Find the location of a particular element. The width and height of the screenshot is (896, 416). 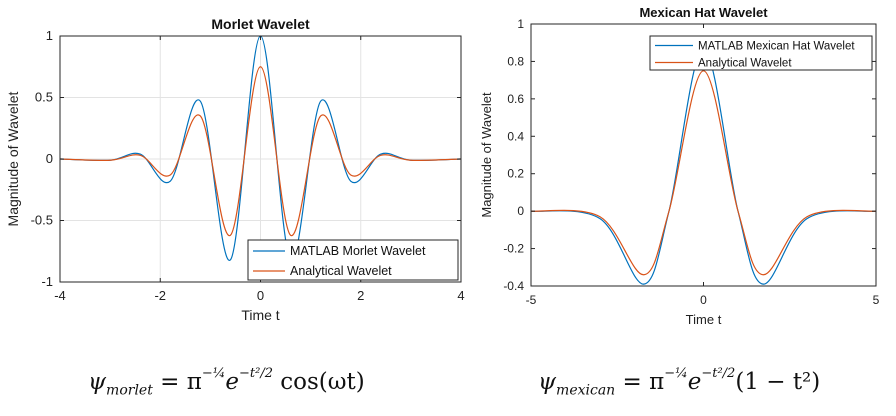

morlet-formula-e: e is located at coordinates (232, 382).